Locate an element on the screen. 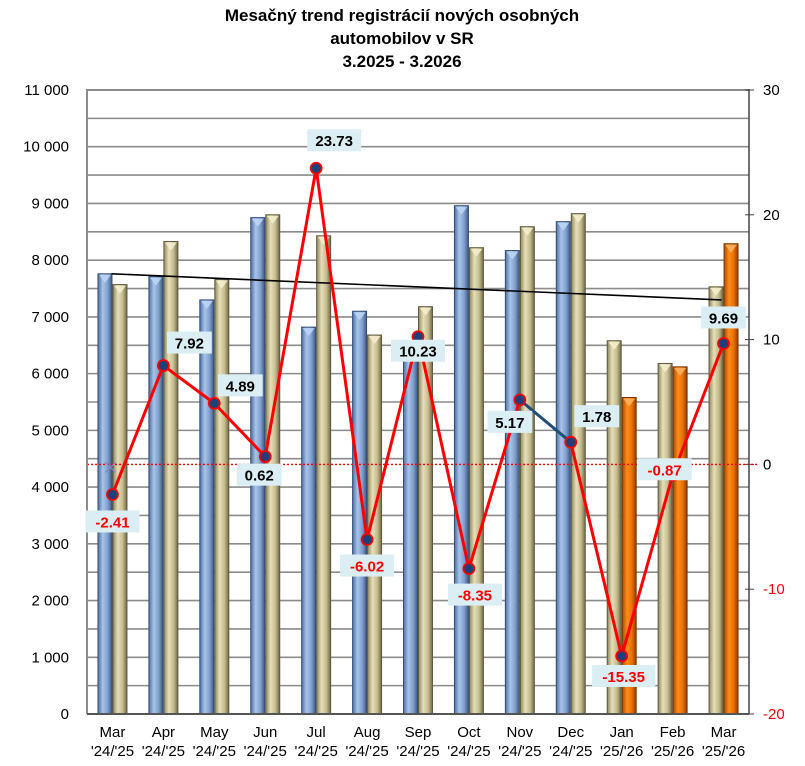 The height and width of the screenshot is (766, 805). data-label: 4.89 is located at coordinates (240, 386).